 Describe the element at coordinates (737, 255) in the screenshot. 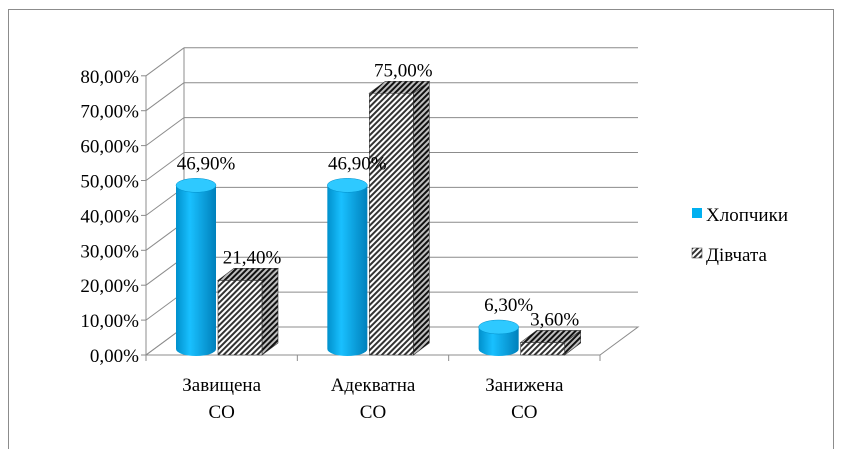

I see `legend-label: Дівчата` at that location.